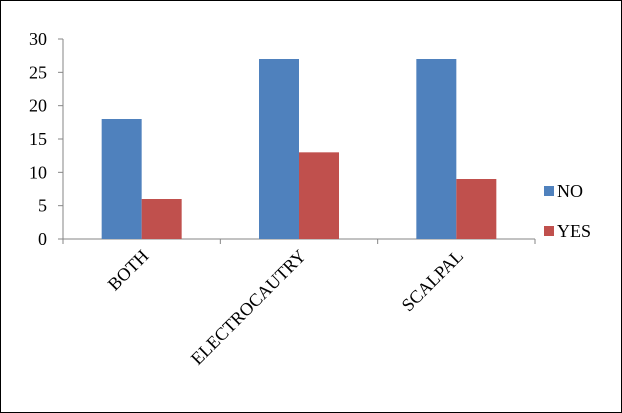 This screenshot has height=413, width=622. What do you see at coordinates (38, 172) in the screenshot?
I see `y-tick-label: 10` at bounding box center [38, 172].